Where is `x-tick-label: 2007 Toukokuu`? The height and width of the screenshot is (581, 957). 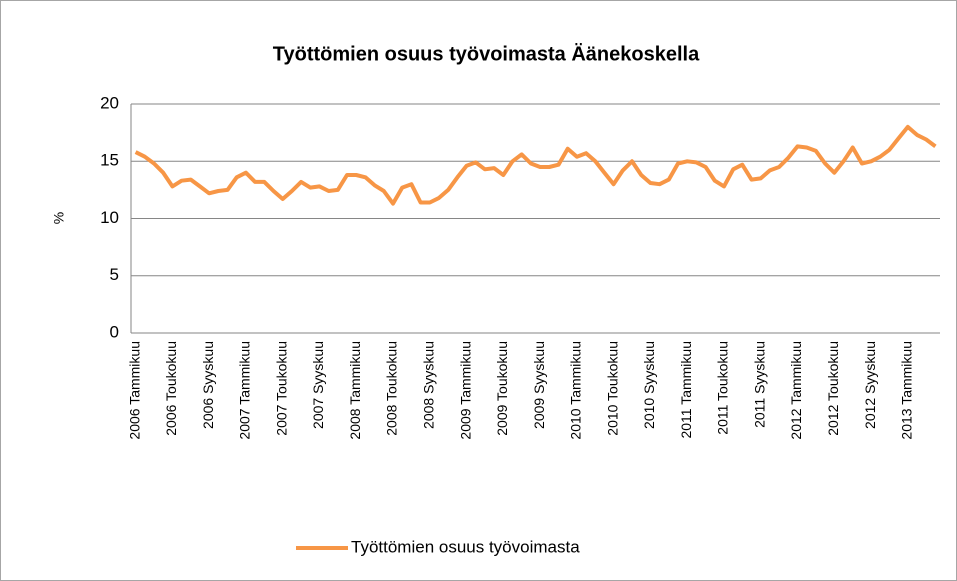 x-tick-label: 2007 Toukokuu is located at coordinates (281, 388).